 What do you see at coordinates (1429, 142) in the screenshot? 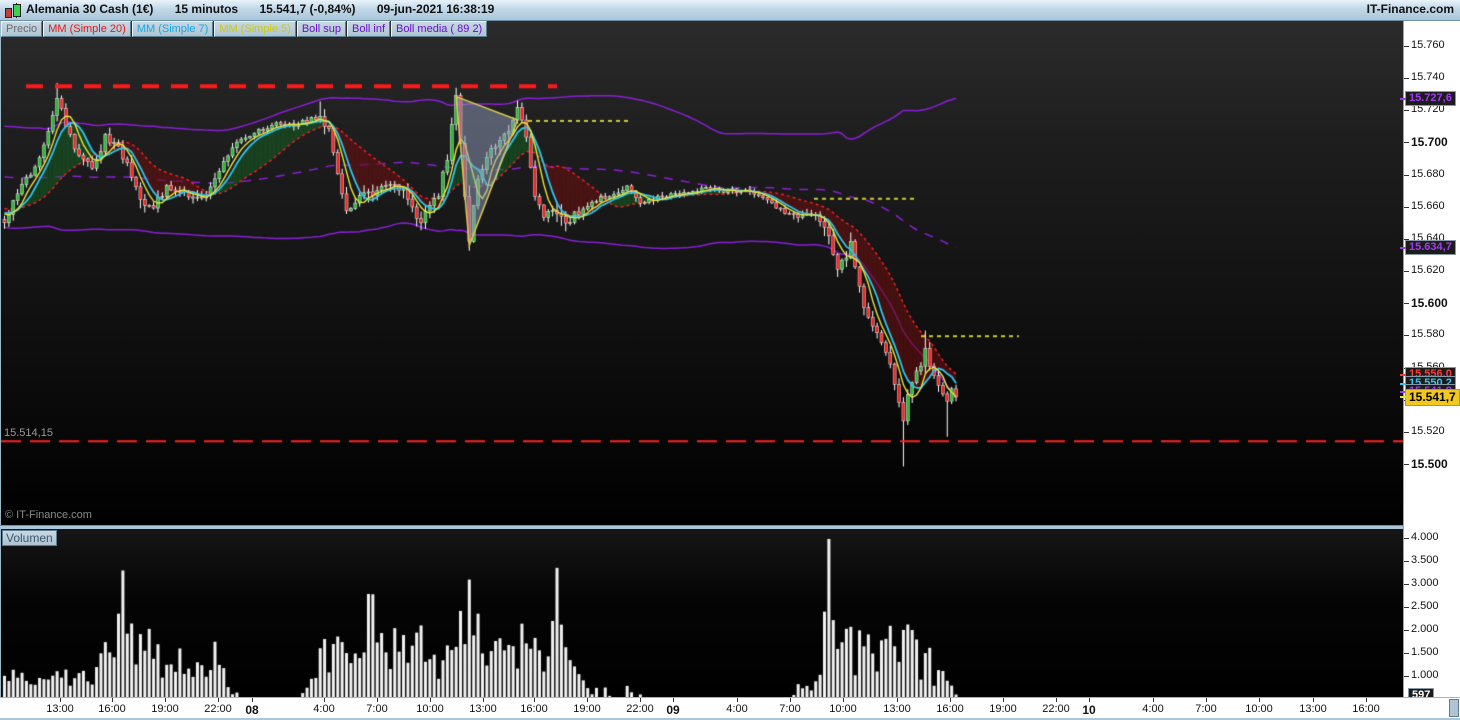
I see `price-axis-label: 15.700` at bounding box center [1429, 142].